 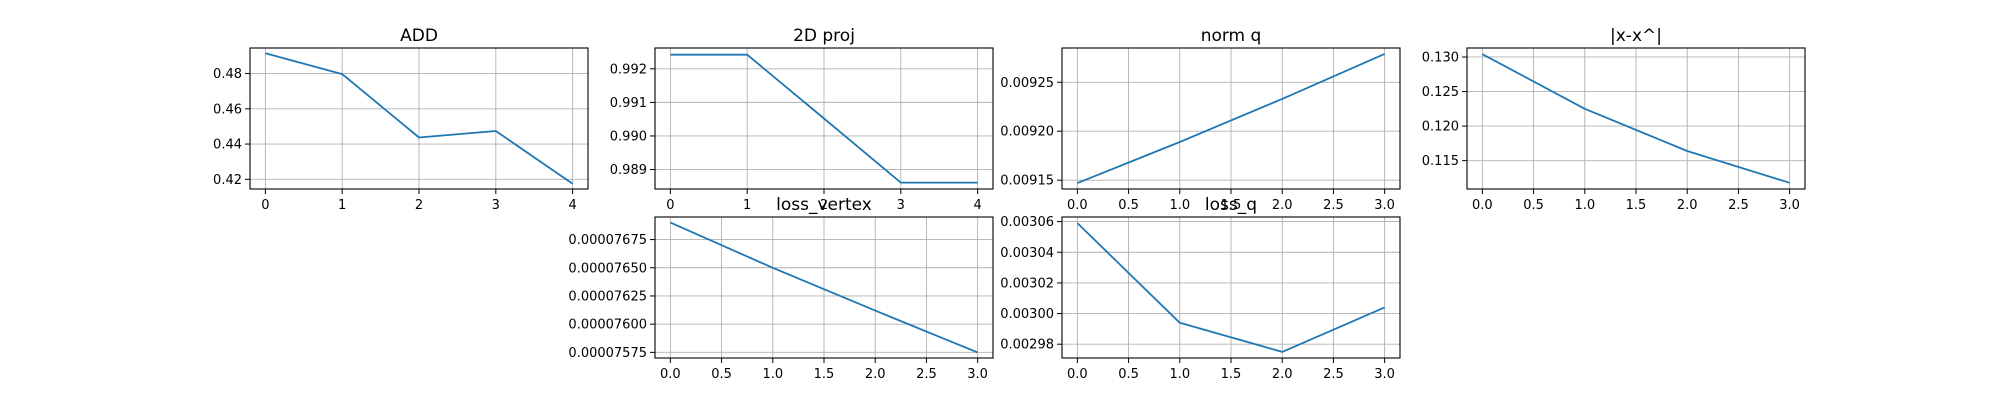 I want to click on y-tick-label: 0.120, so click(x=1440, y=127).